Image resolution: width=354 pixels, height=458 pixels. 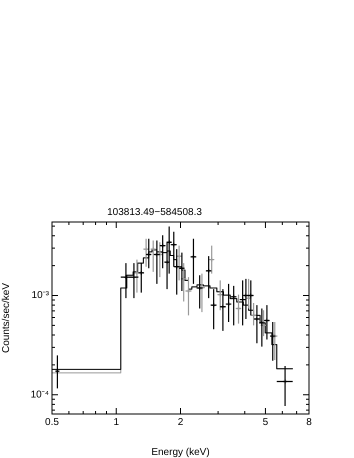 I want to click on y-tick-label: 10⁻³, so click(x=41, y=296).